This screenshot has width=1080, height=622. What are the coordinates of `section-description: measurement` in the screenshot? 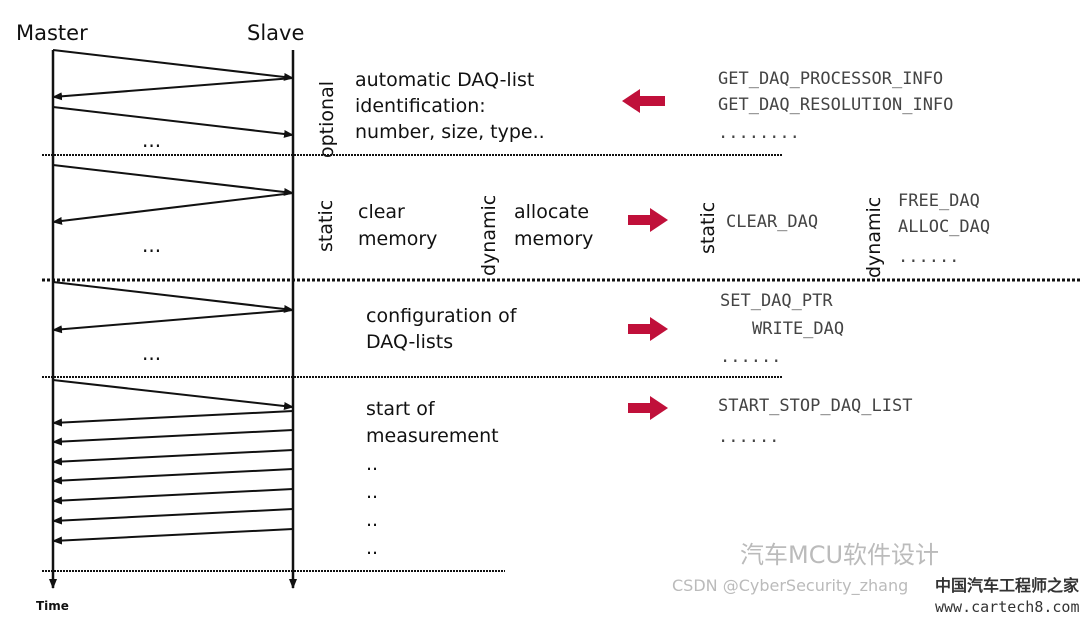 It's located at (432, 436).